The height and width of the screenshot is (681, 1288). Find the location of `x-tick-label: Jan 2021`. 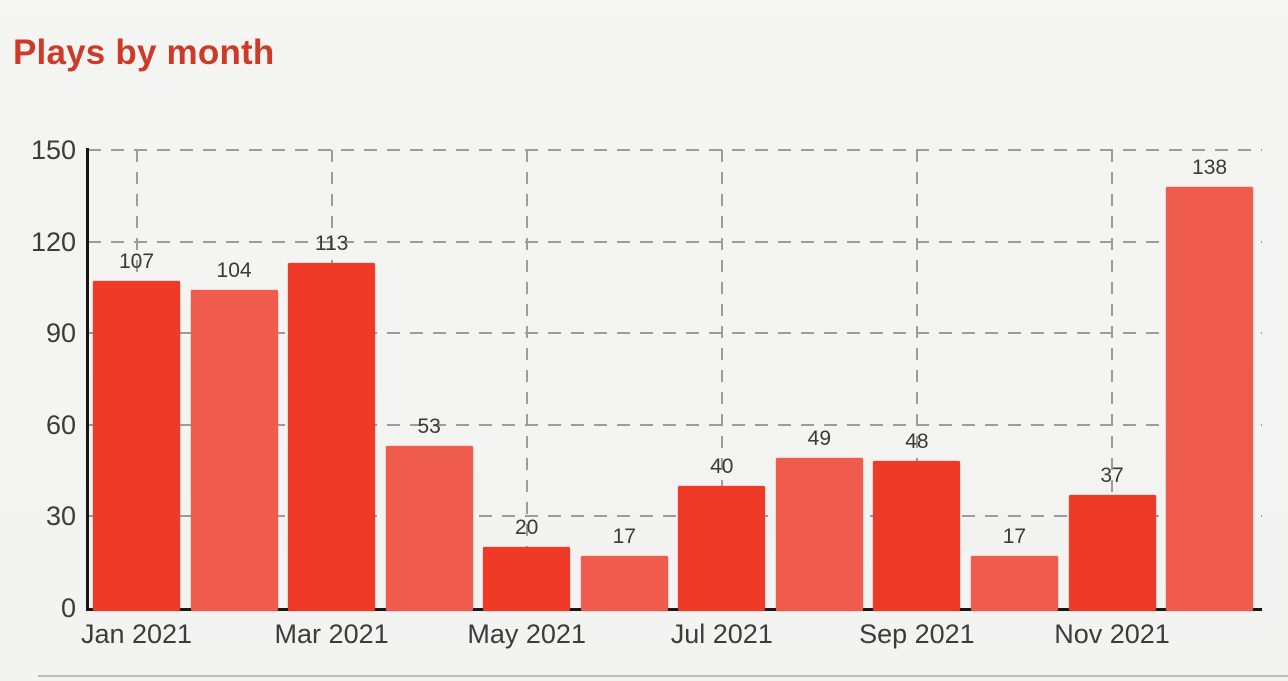

x-tick-label: Jan 2021 is located at coordinates (136, 634).